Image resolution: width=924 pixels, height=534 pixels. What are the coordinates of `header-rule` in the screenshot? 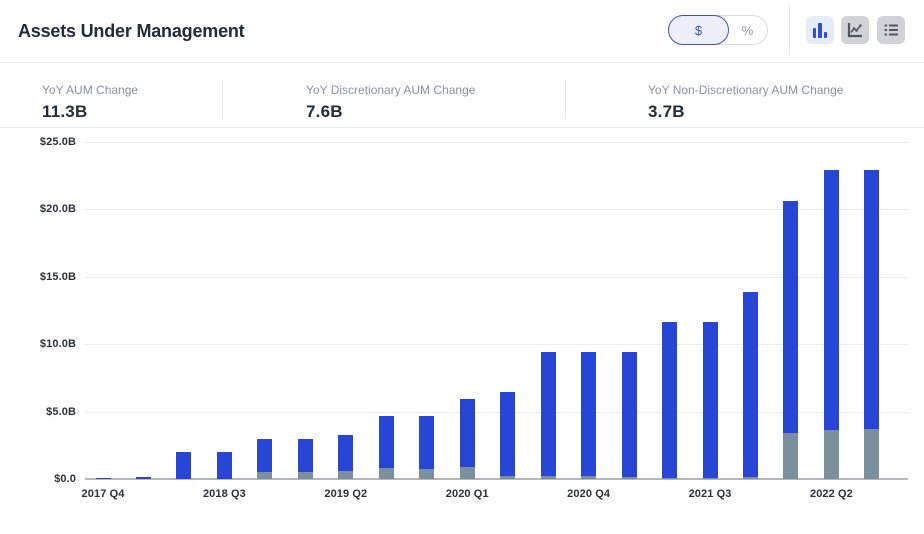 It's located at (462, 62).